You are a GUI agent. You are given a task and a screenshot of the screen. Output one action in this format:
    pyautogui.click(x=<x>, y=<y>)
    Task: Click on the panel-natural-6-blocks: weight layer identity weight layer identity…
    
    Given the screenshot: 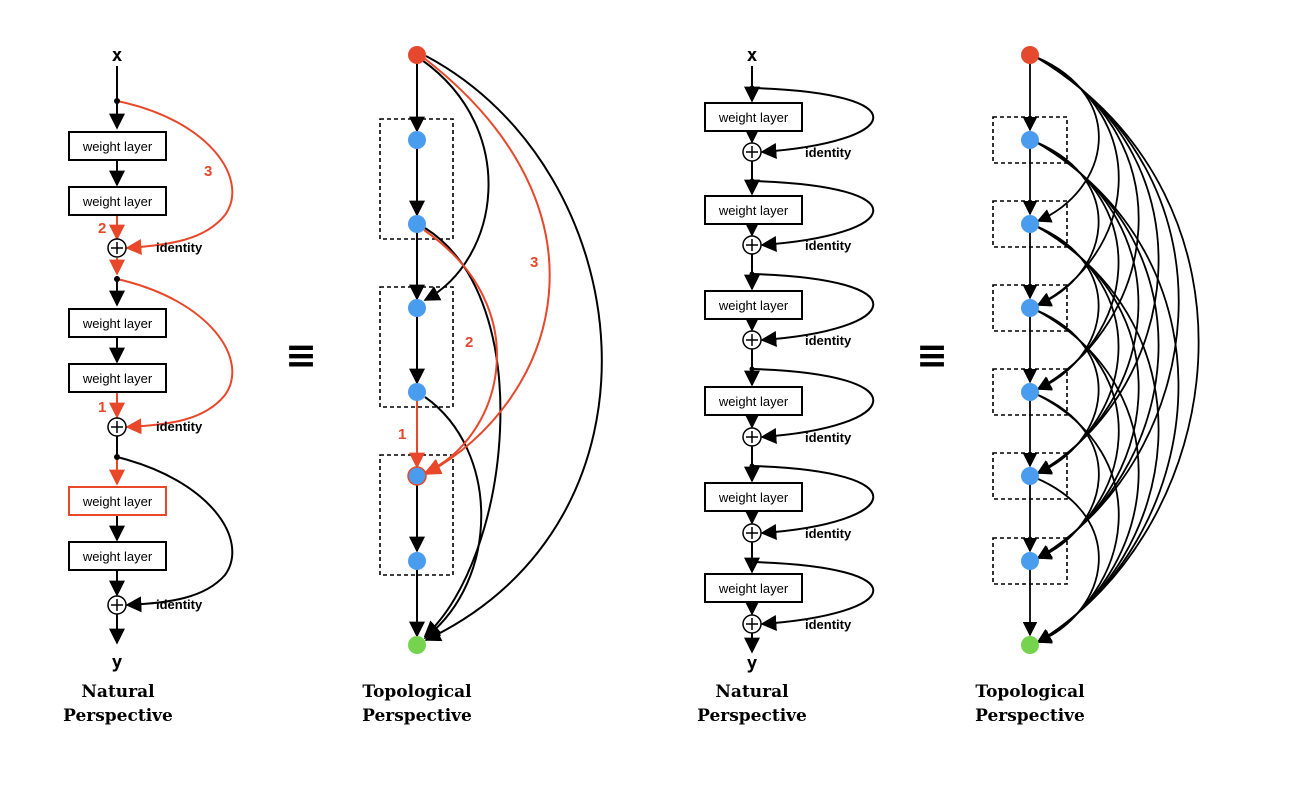 What is the action you would take?
    pyautogui.click(x=786, y=385)
    